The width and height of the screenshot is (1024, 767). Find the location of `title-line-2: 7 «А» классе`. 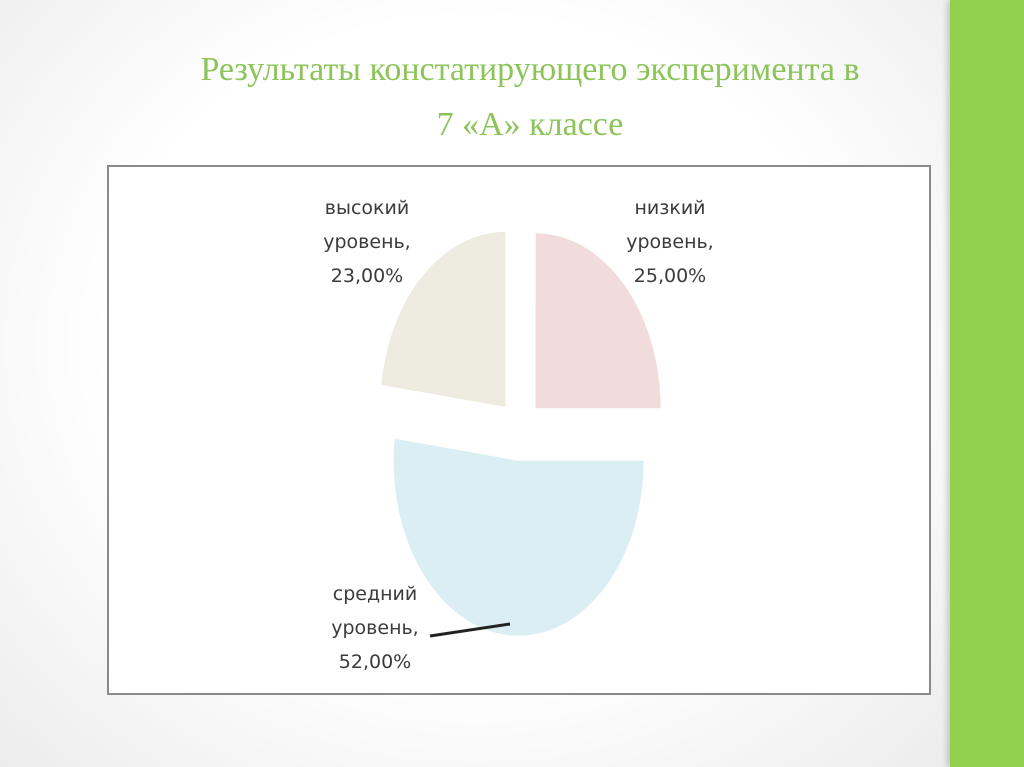

title-line-2: 7 «А» классе is located at coordinates (530, 124).